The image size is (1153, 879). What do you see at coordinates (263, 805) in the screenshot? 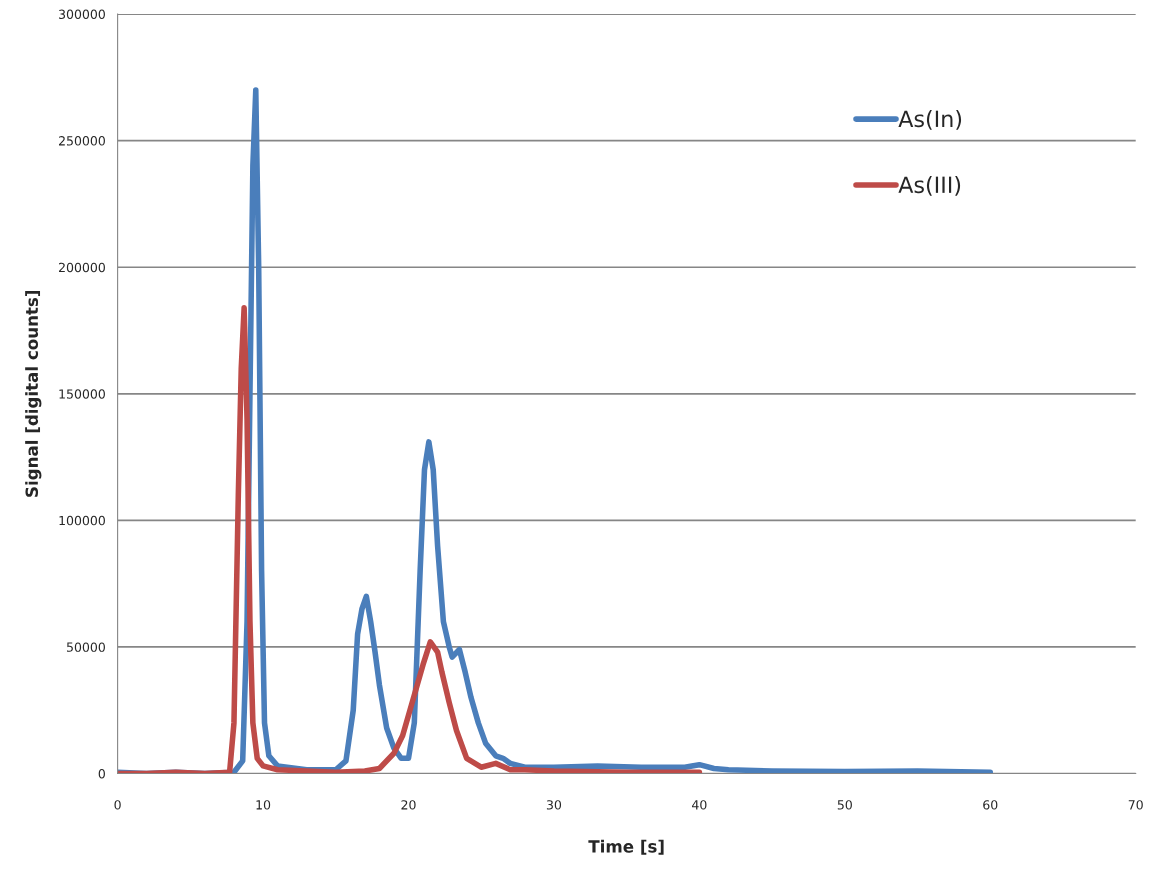
I see `x-tick-label: 10` at bounding box center [263, 805].